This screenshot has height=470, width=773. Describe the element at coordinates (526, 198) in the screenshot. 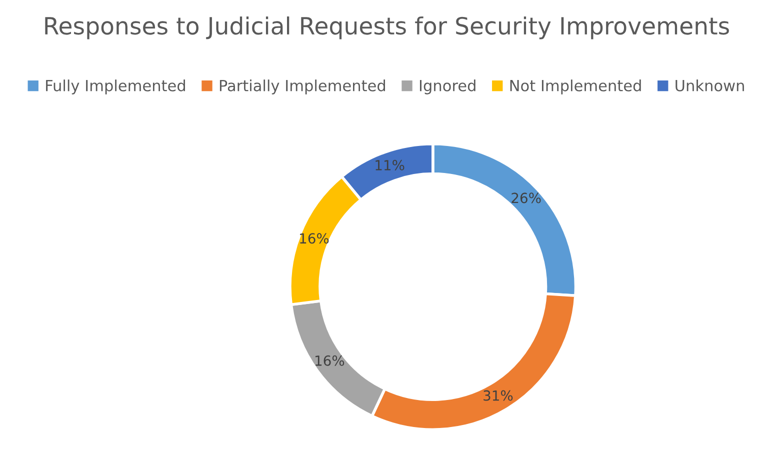

I see `data-label: 26%` at that location.